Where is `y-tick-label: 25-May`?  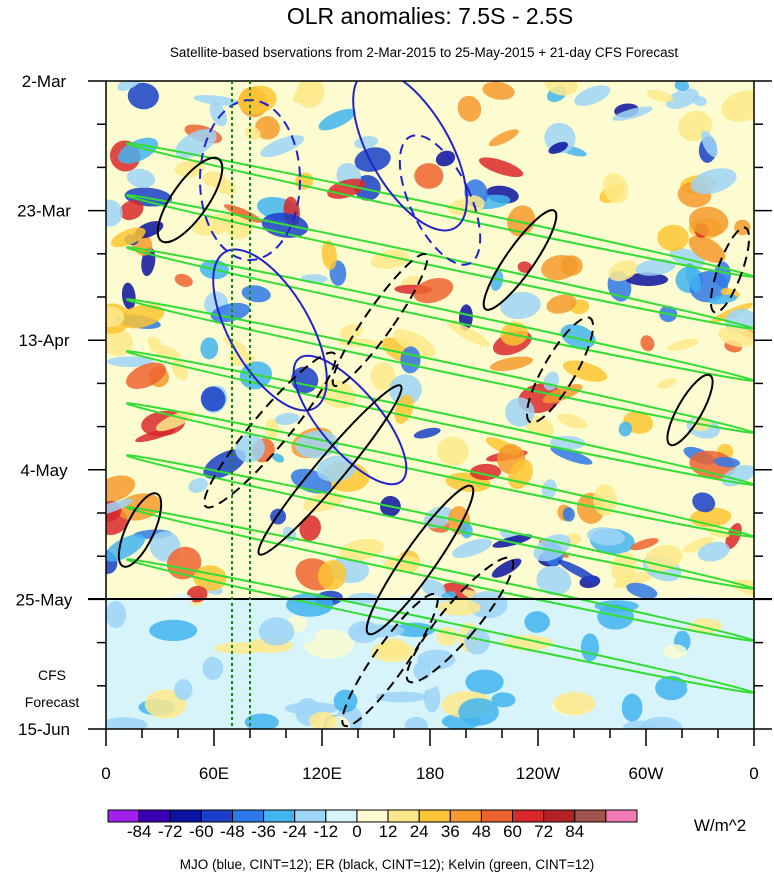 y-tick-label: 25-May is located at coordinates (44, 599).